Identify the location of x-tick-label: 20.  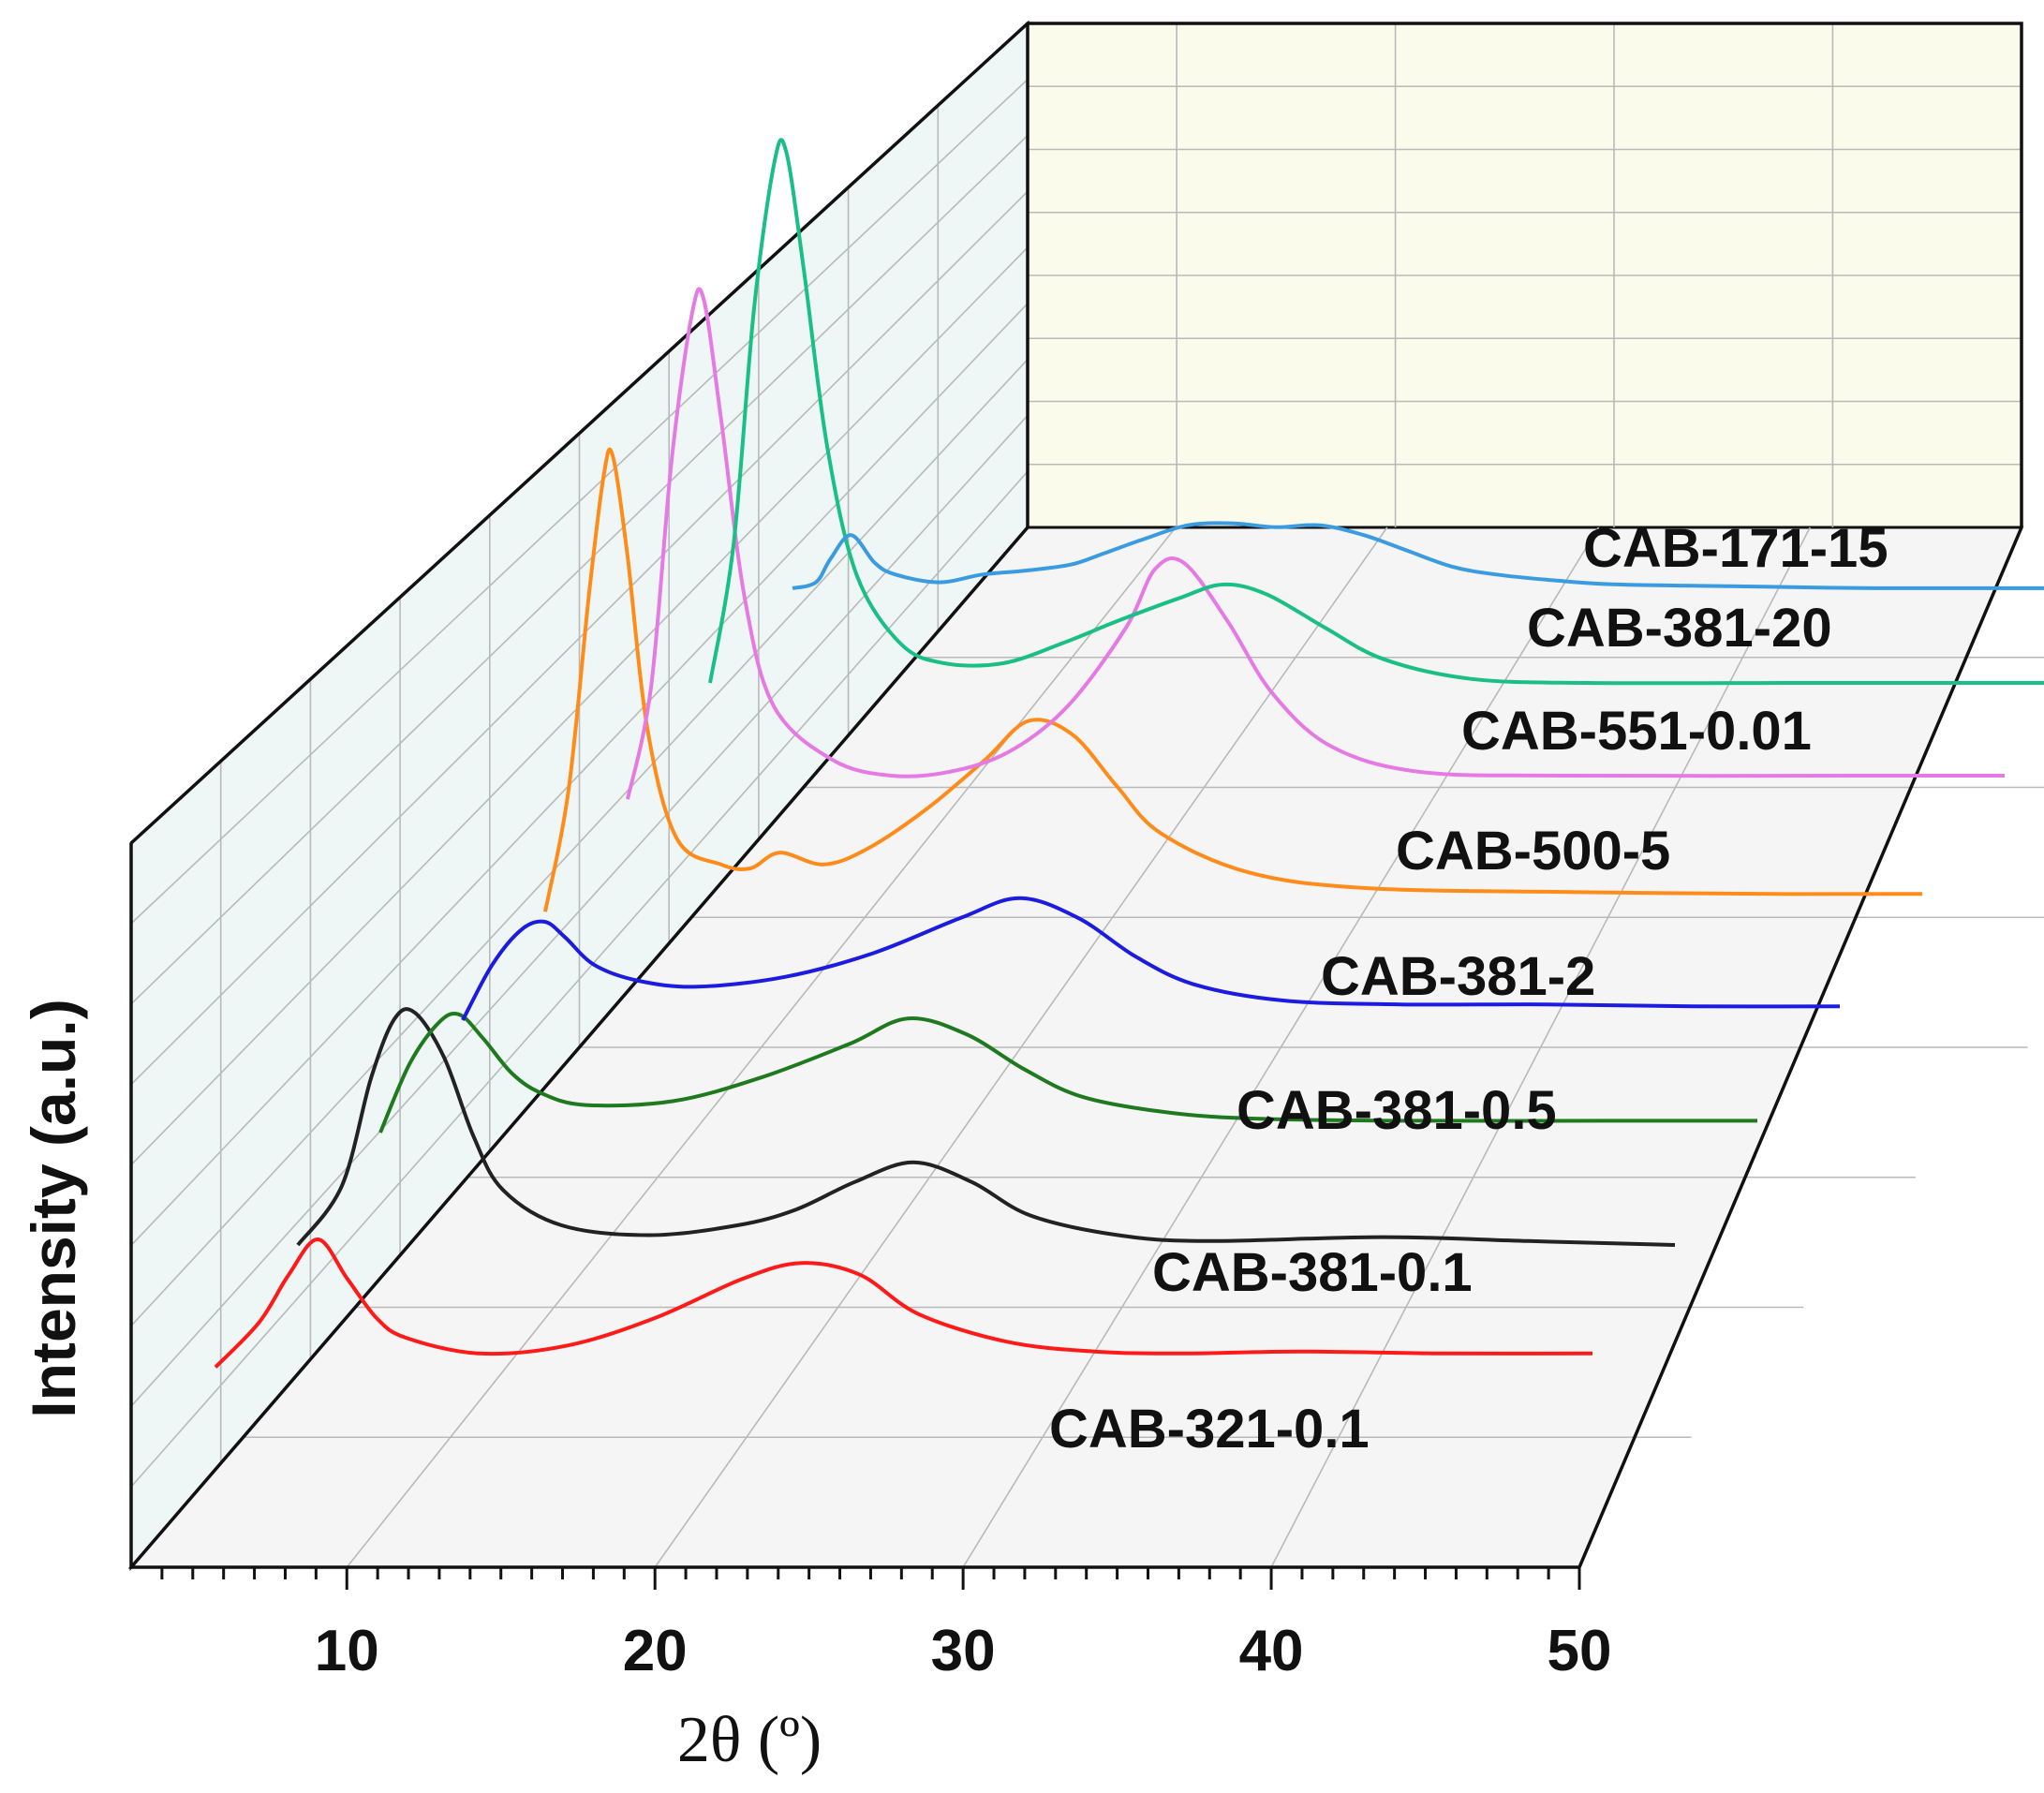
(655, 1651).